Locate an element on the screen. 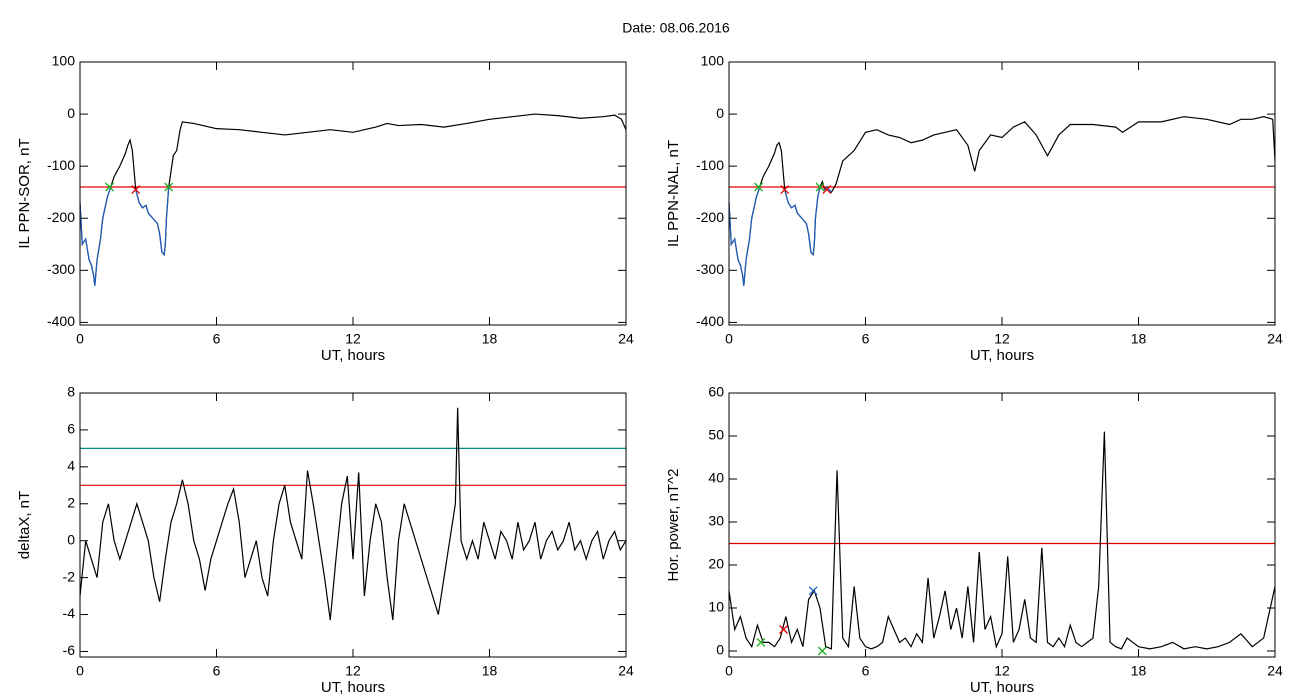 The height and width of the screenshot is (700, 1300). y-axis-label: IL PPN-NAL, nT is located at coordinates (673, 193).